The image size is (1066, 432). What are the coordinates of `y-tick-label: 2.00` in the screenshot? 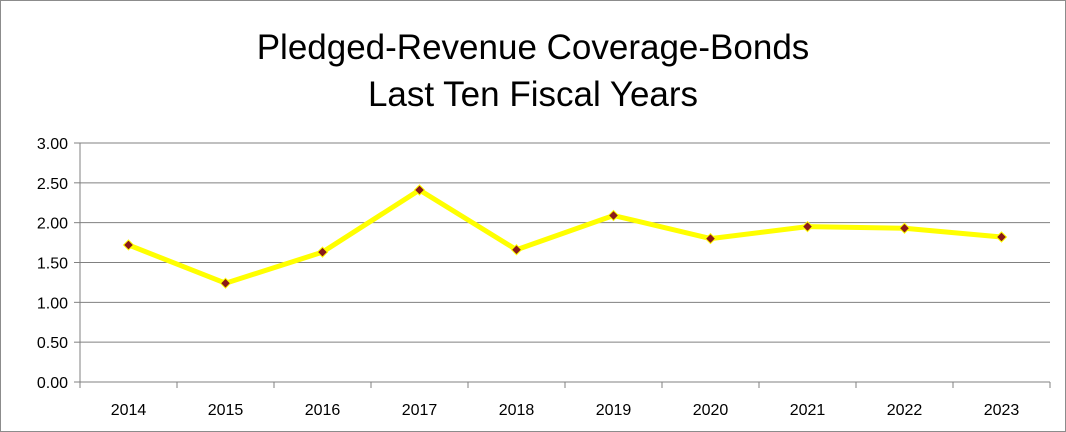 It's located at (52, 224).